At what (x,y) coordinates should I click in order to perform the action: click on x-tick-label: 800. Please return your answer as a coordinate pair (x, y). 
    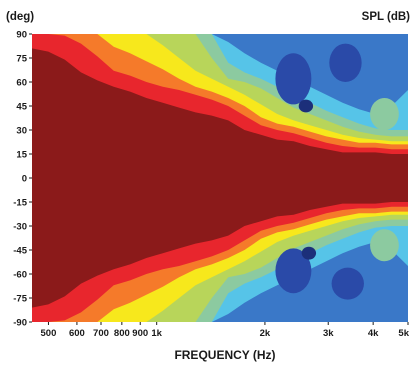
    Looking at the image, I should click on (122, 333).